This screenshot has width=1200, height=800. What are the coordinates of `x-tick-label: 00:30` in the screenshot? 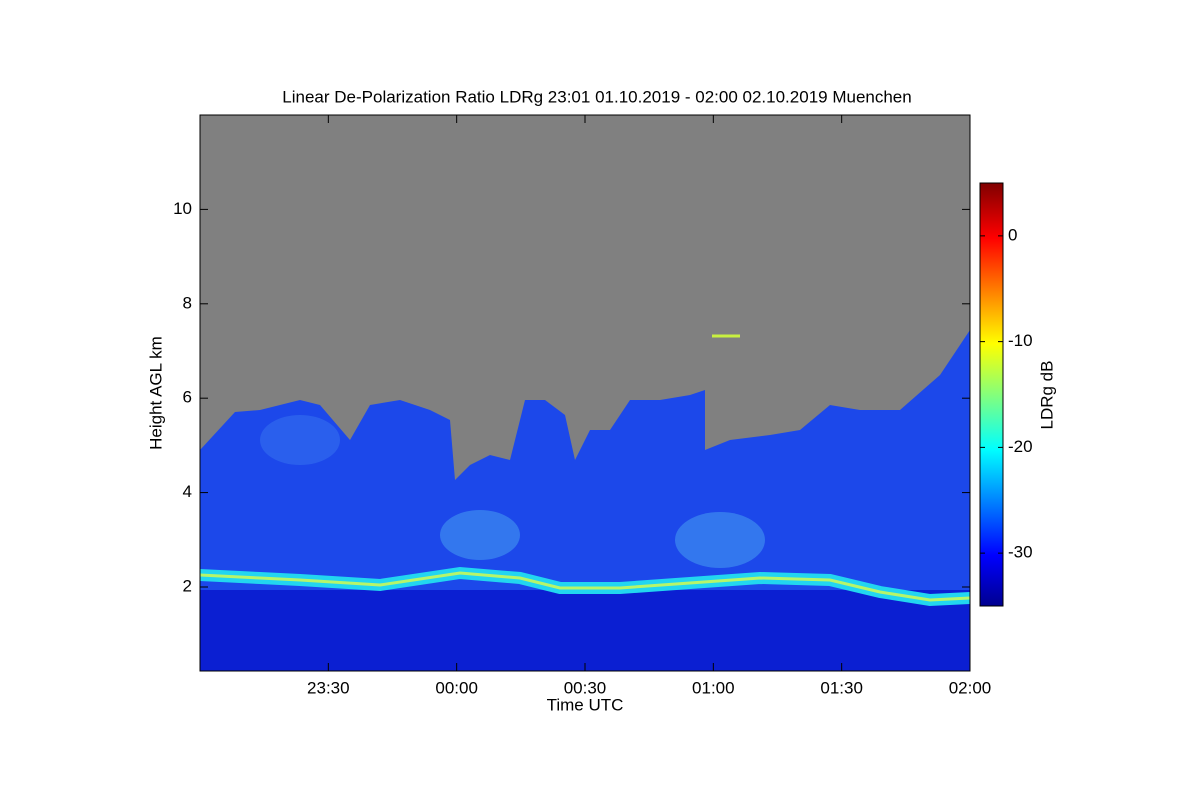 It's located at (585, 687).